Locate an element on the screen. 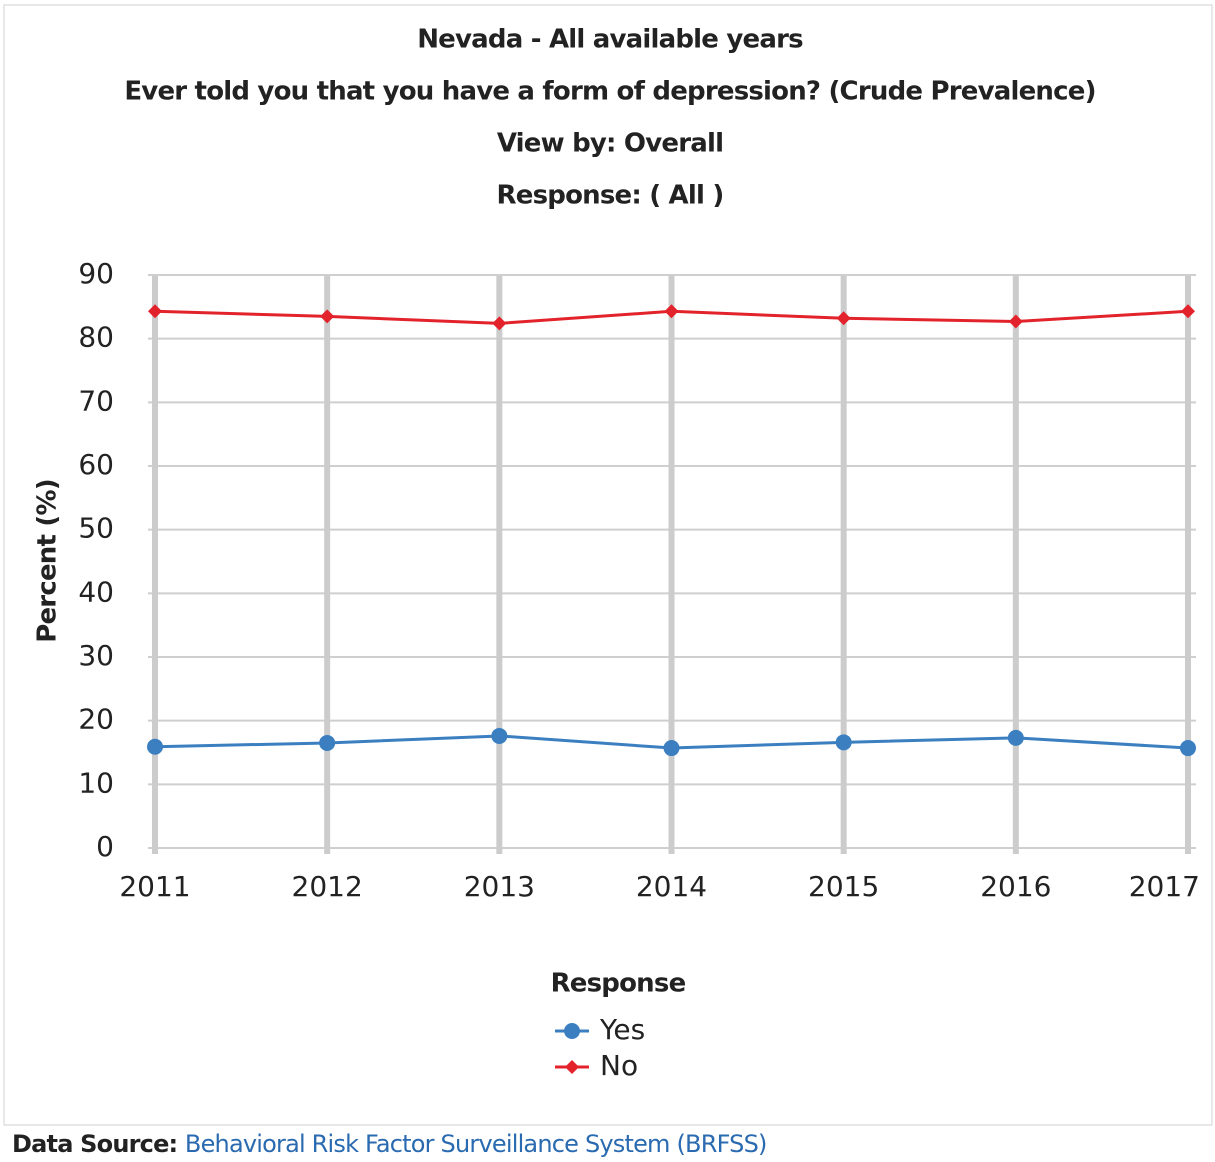  y-tick-label: 90 is located at coordinates (96, 273).